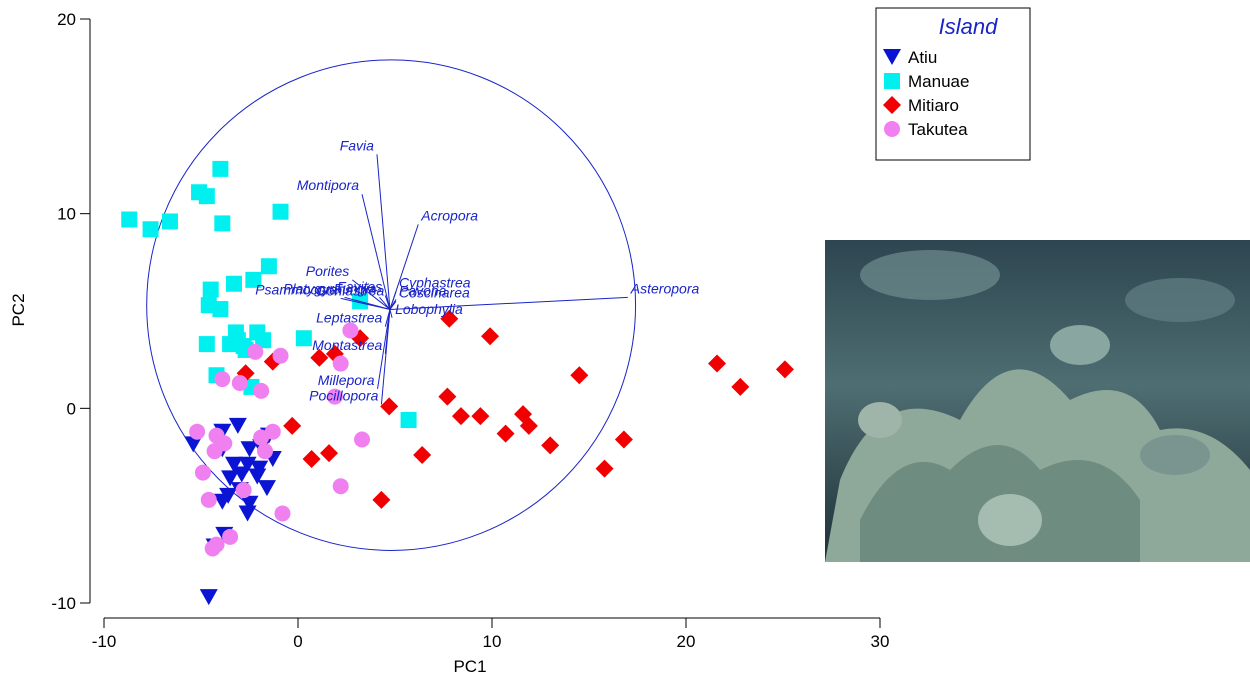 This screenshot has height=686, width=1250. I want to click on vector-label: Coscinarea, so click(434, 292).